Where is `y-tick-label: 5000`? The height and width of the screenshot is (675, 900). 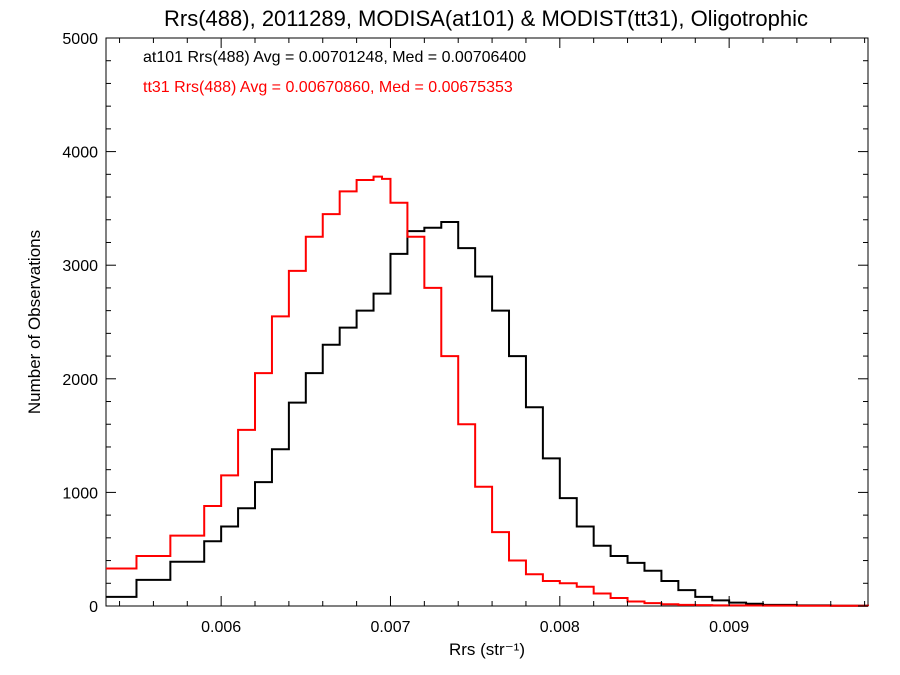 y-tick-label: 5000 is located at coordinates (80, 39).